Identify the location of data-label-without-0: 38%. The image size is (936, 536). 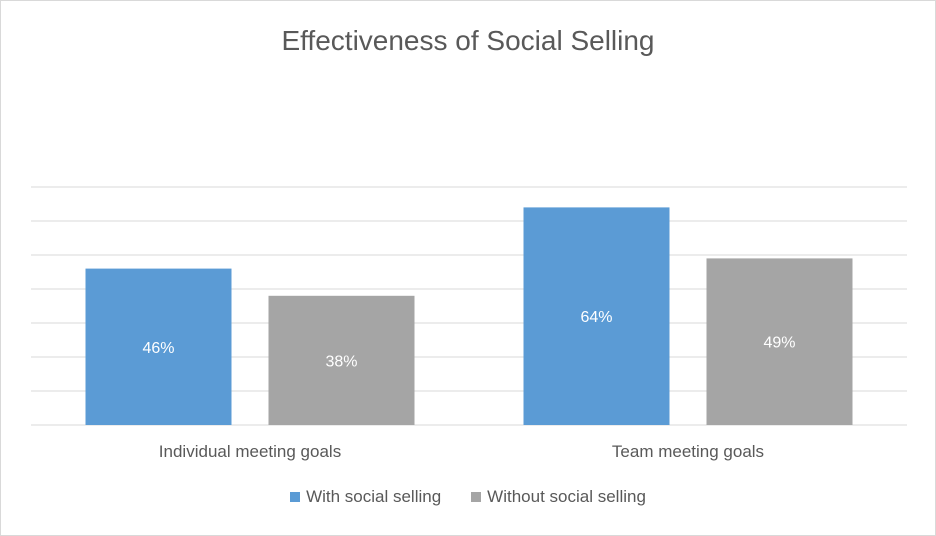
(341, 361).